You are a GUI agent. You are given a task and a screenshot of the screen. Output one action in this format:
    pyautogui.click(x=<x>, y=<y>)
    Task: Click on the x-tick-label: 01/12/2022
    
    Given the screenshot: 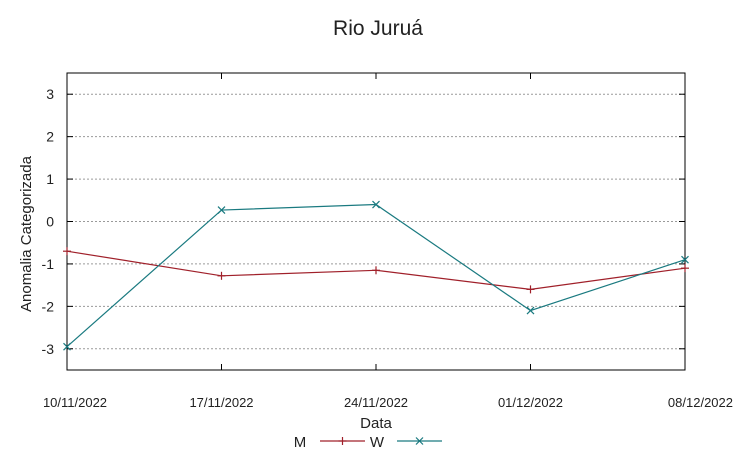 What is the action you would take?
    pyautogui.click(x=530, y=402)
    